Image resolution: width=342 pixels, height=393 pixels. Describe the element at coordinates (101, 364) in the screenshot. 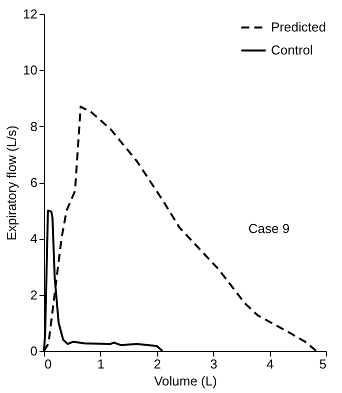

I see `x-tick-label: 1` at that location.